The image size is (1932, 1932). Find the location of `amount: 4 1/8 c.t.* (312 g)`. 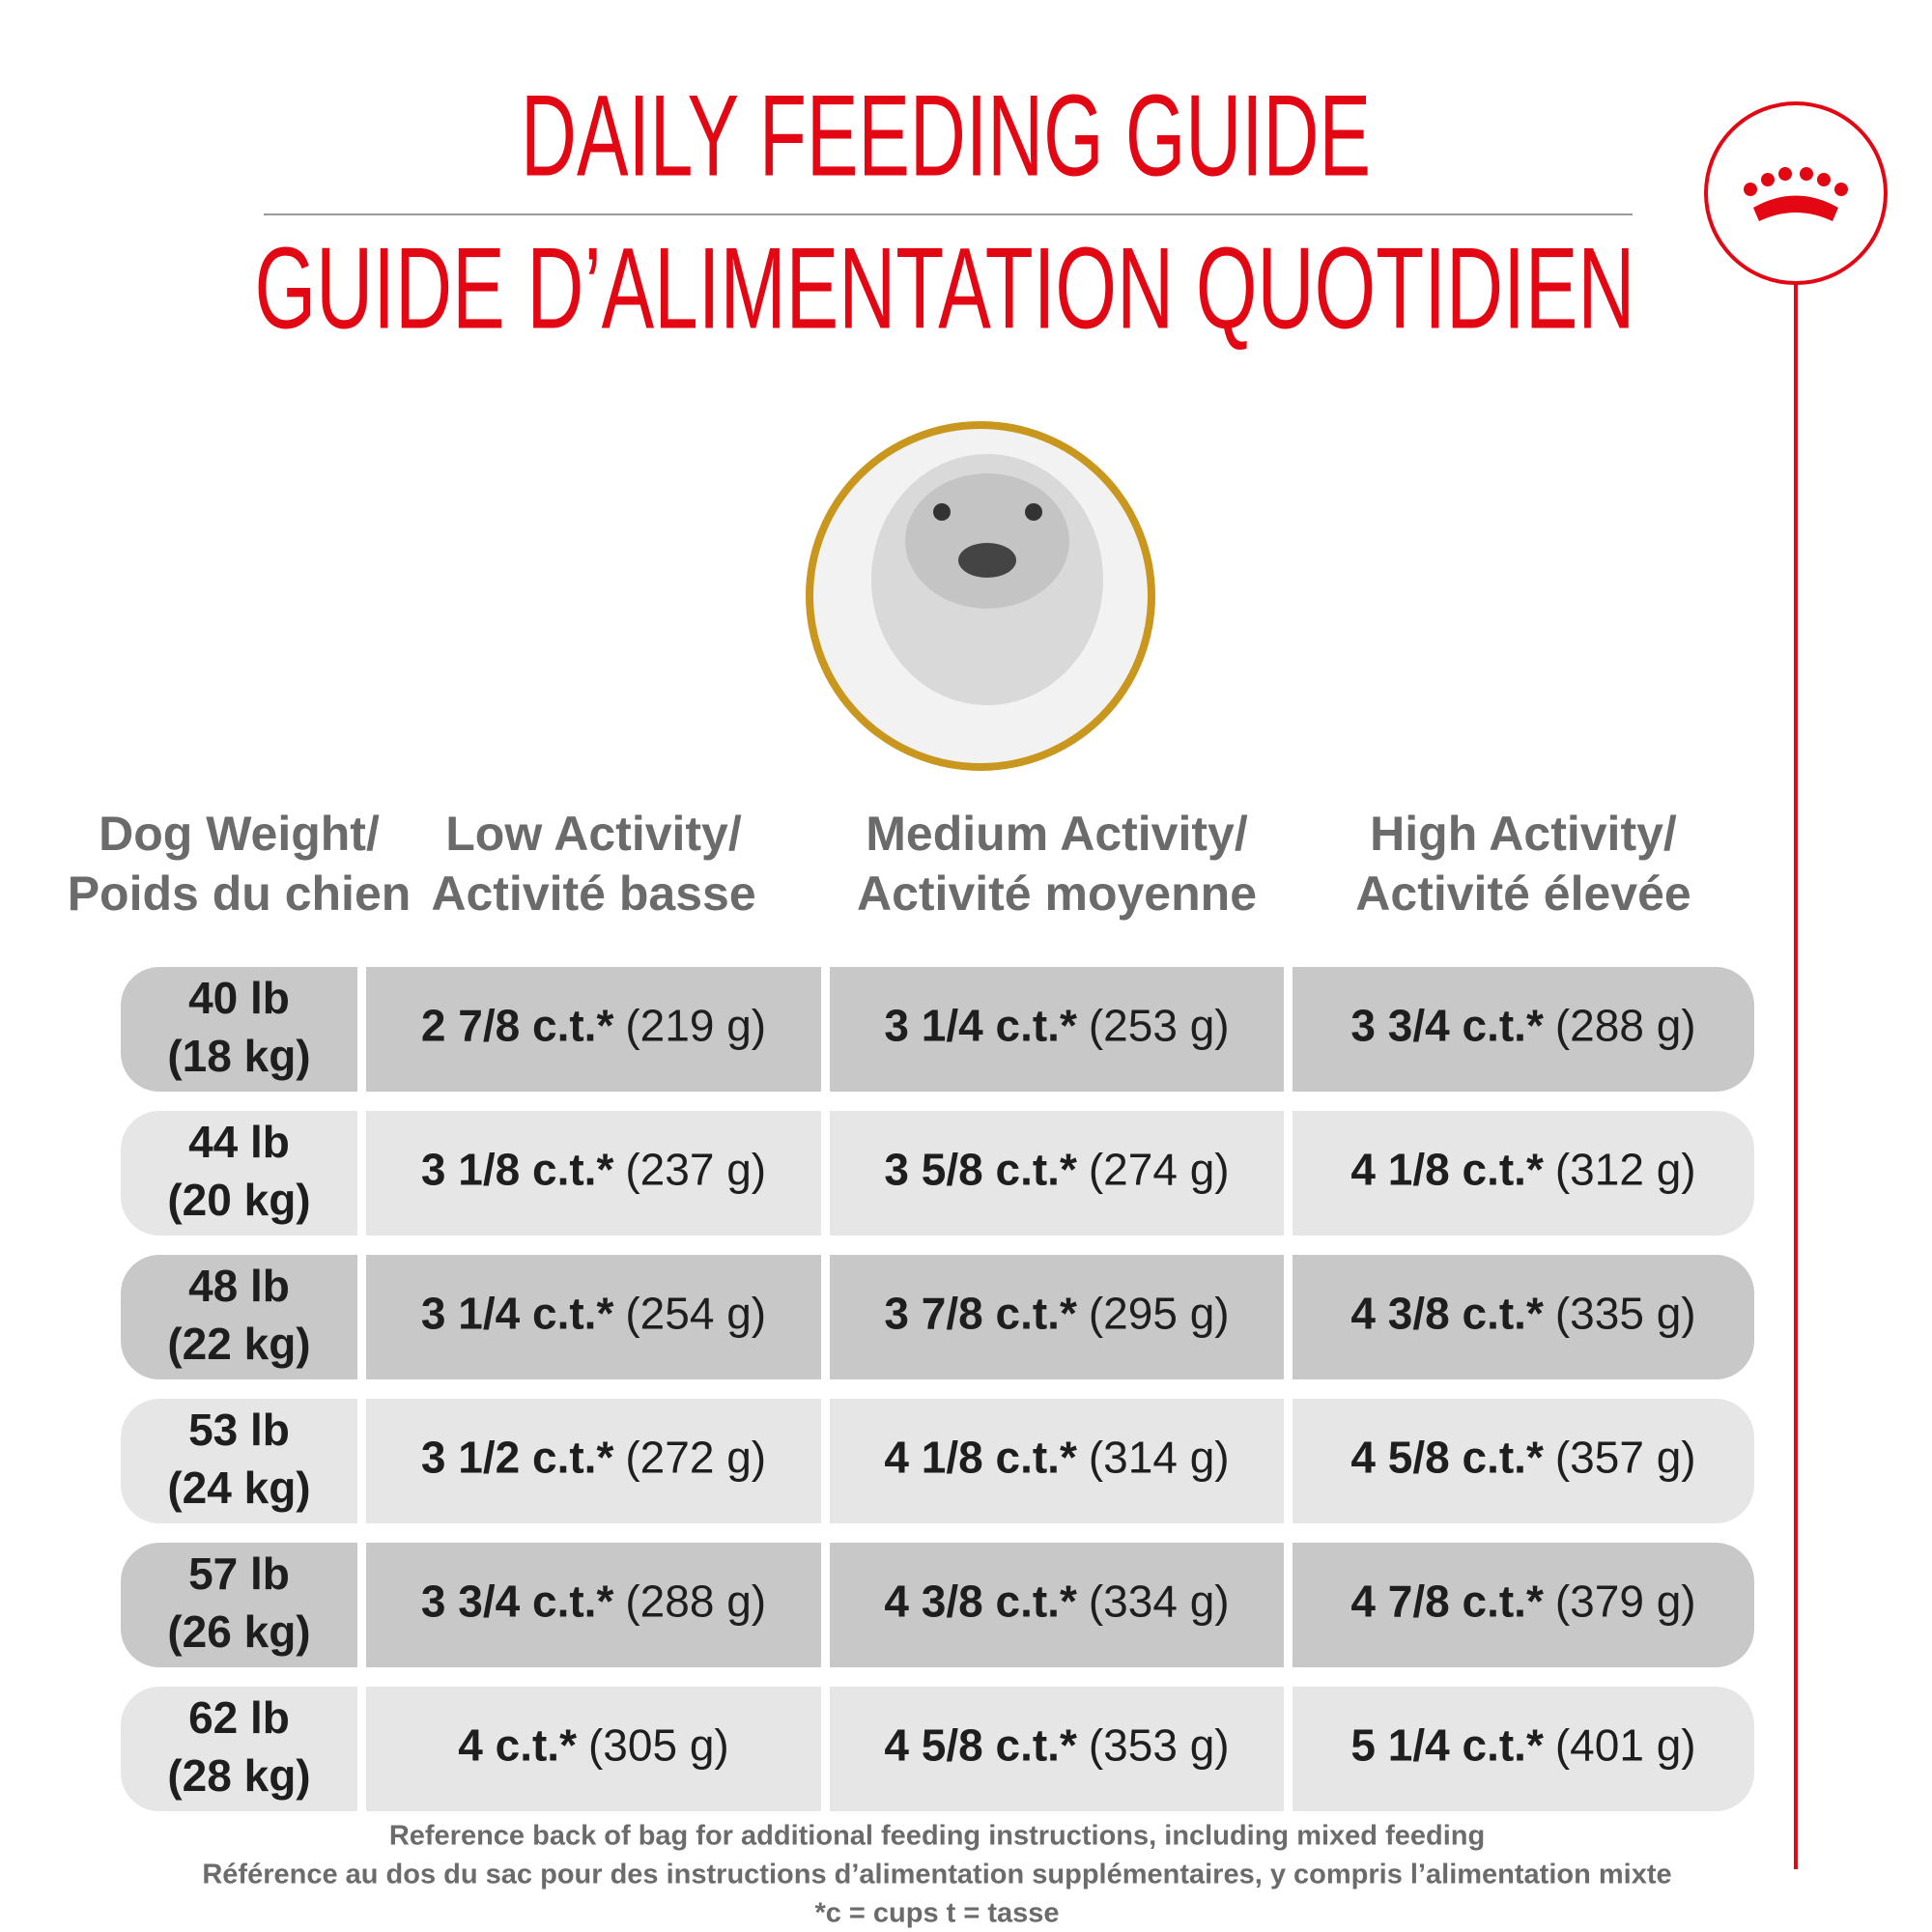

amount: 4 1/8 c.t.* (312 g) is located at coordinates (1522, 1170).